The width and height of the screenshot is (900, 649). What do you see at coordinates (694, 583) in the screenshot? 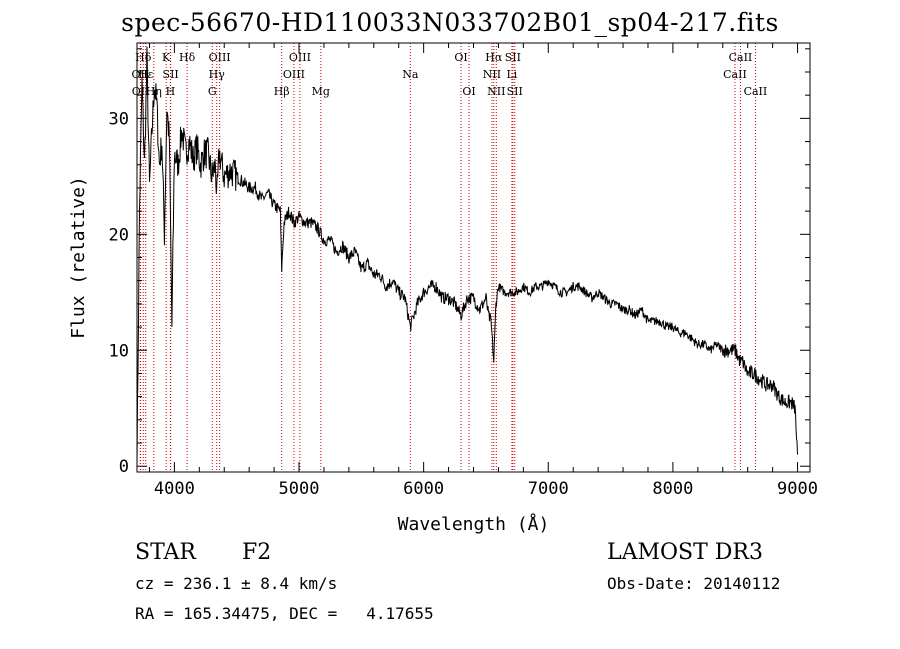
I see `obs-date-text: Obs-Date: 20140112` at bounding box center [694, 583].